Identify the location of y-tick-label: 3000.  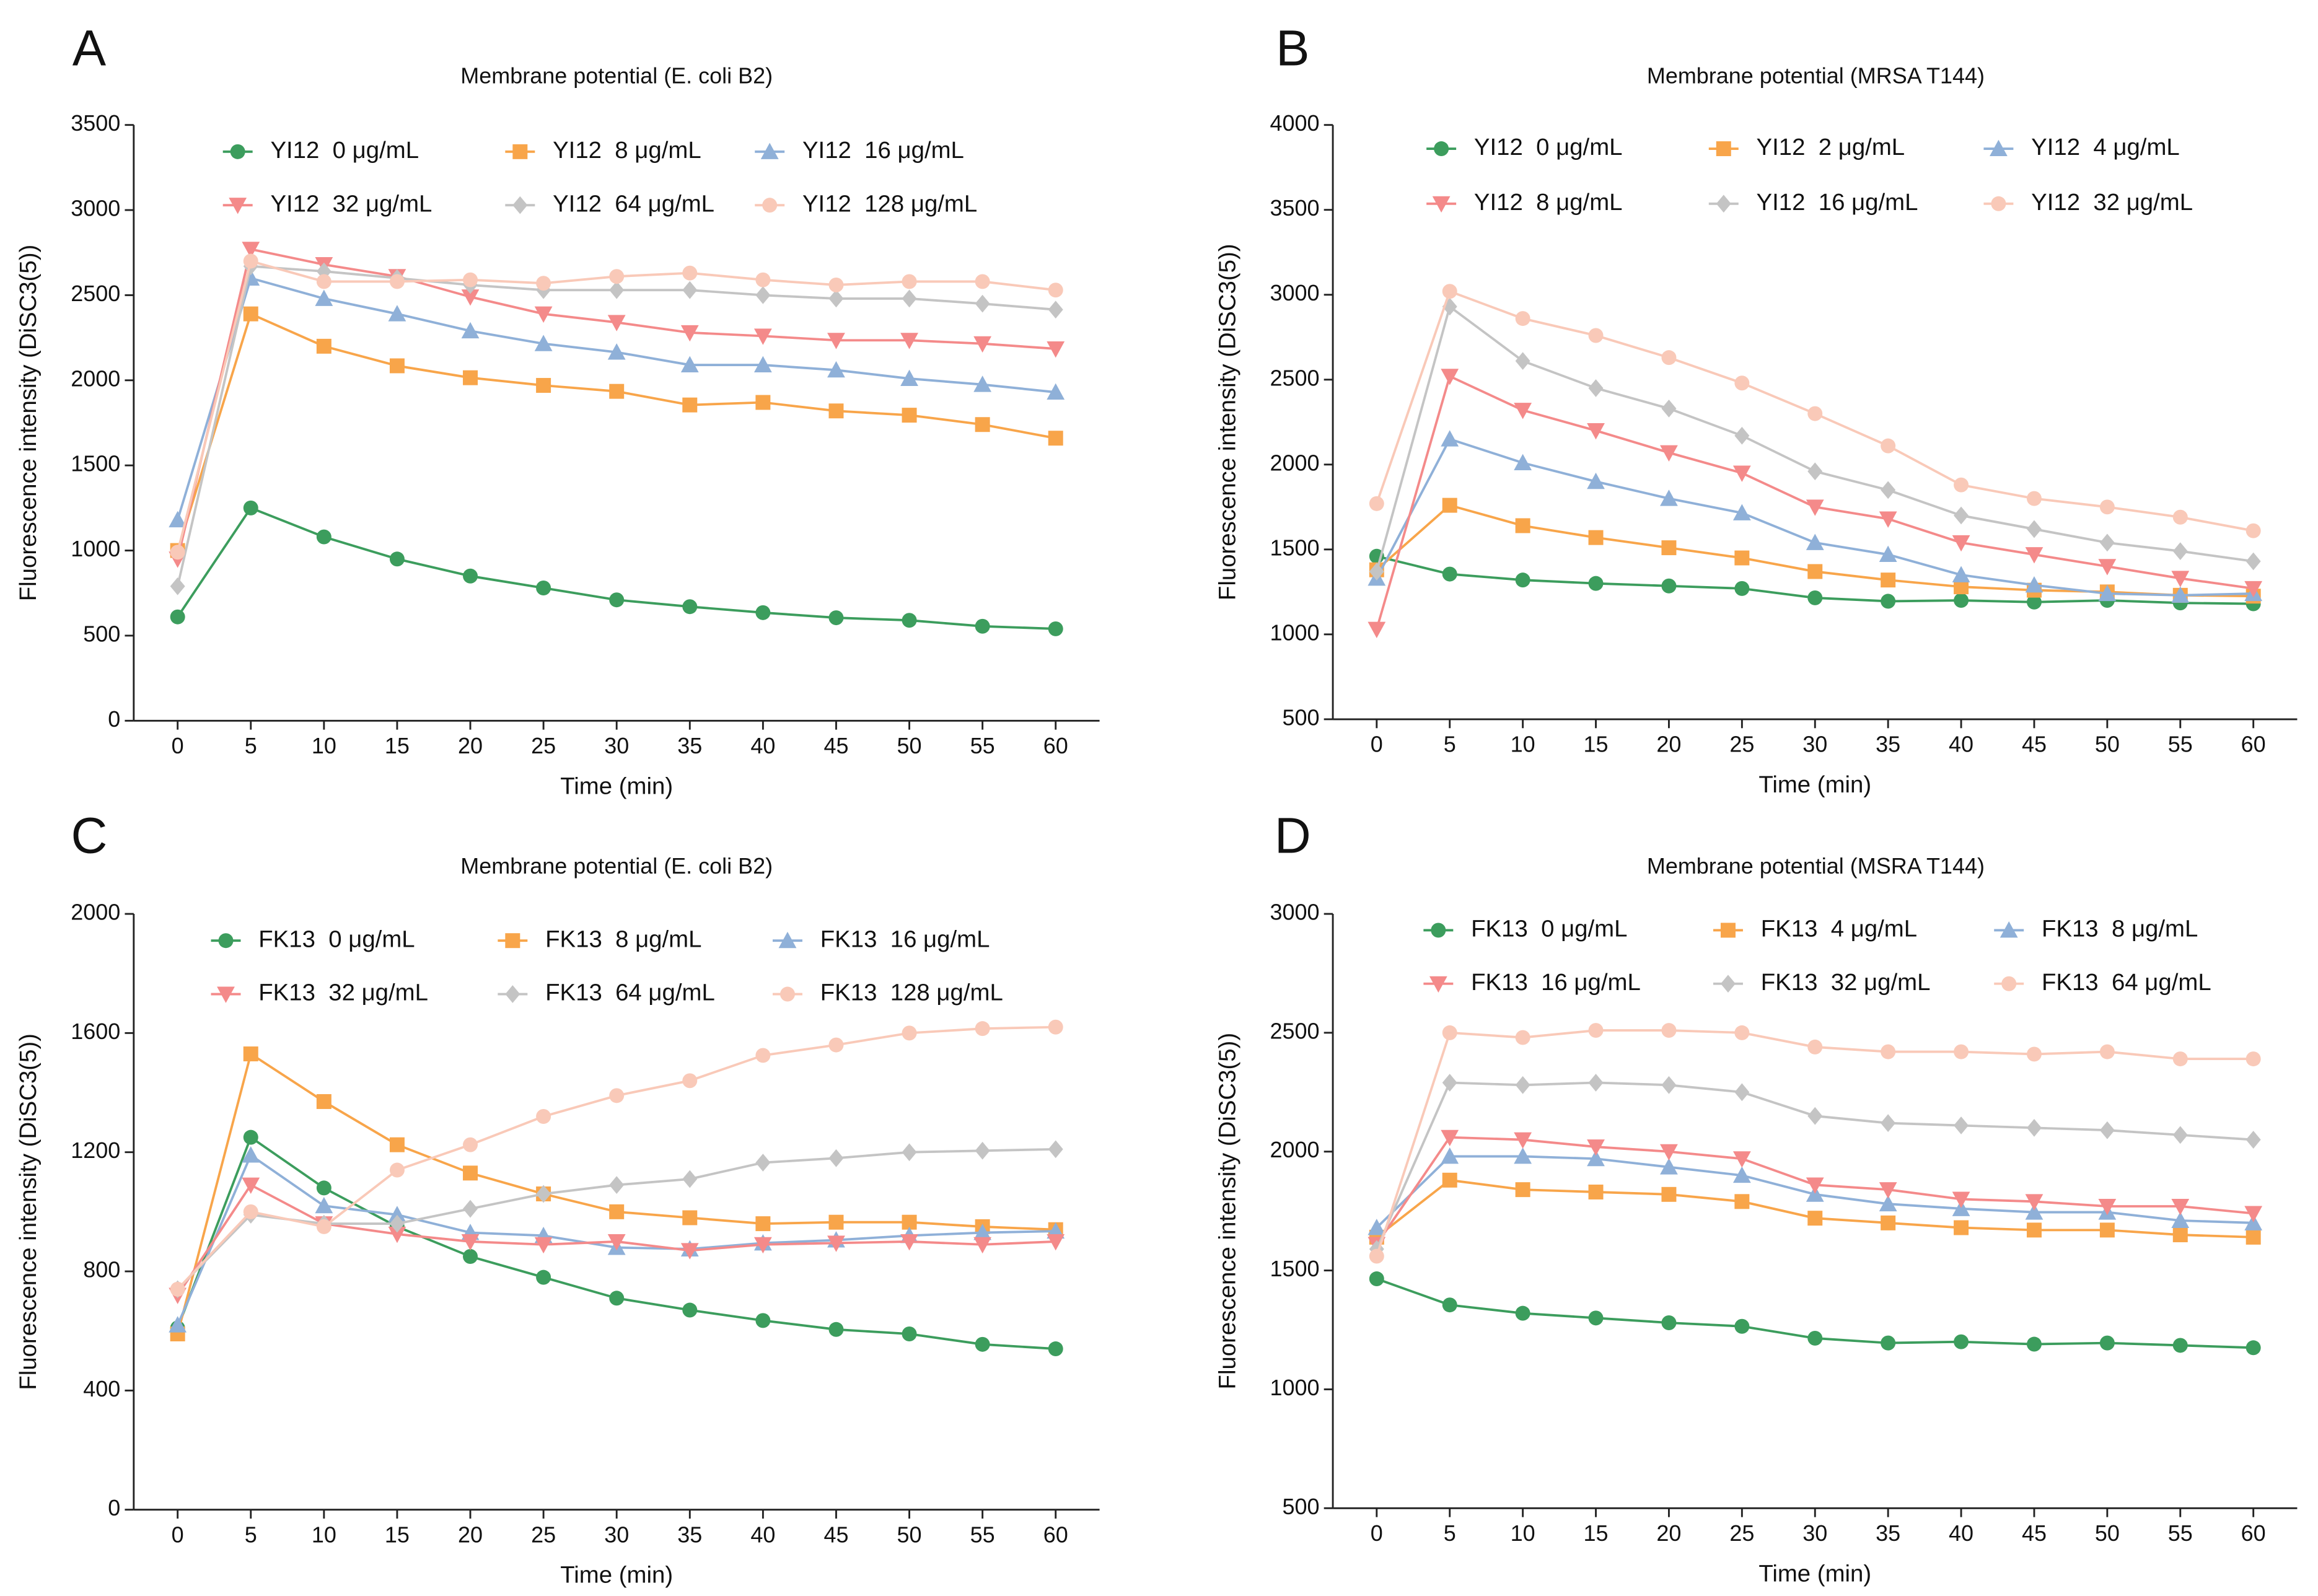
(1294, 912).